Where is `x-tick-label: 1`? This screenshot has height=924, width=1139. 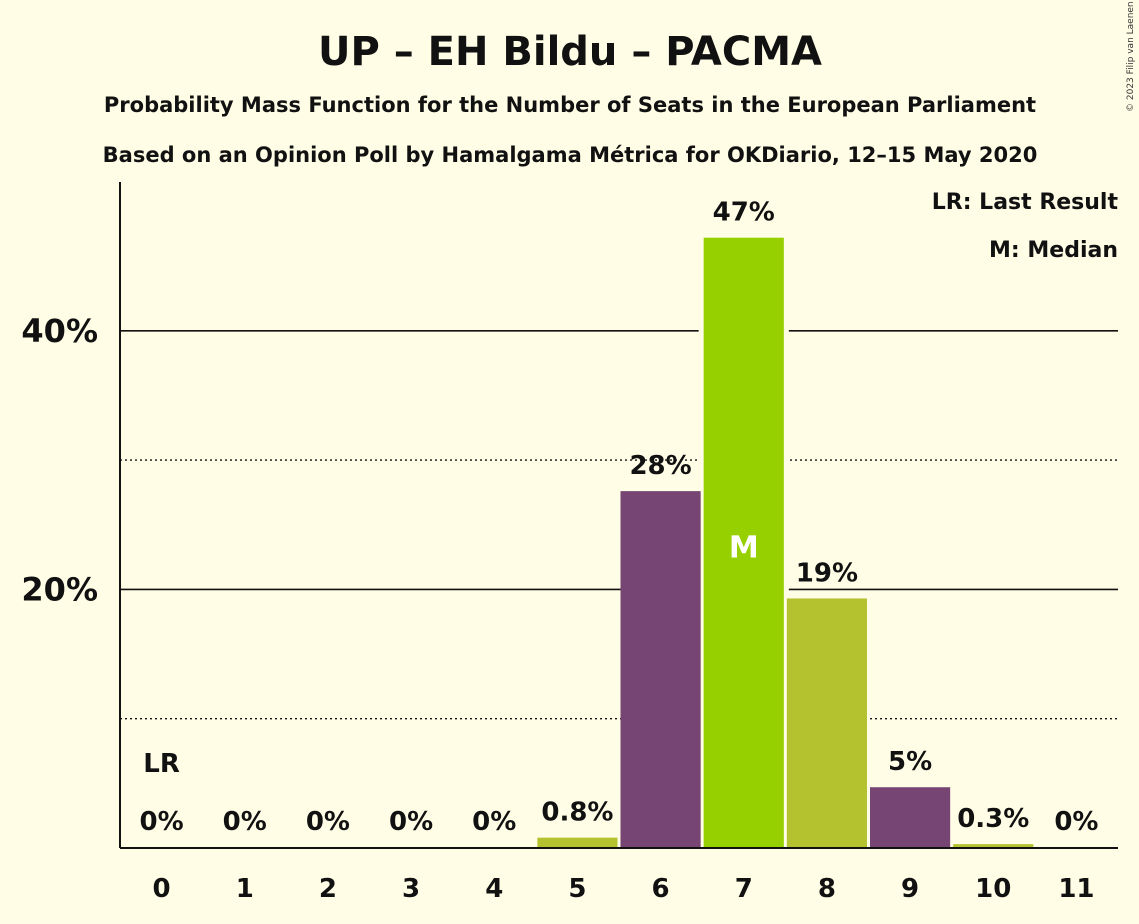 x-tick-label: 1 is located at coordinates (245, 889).